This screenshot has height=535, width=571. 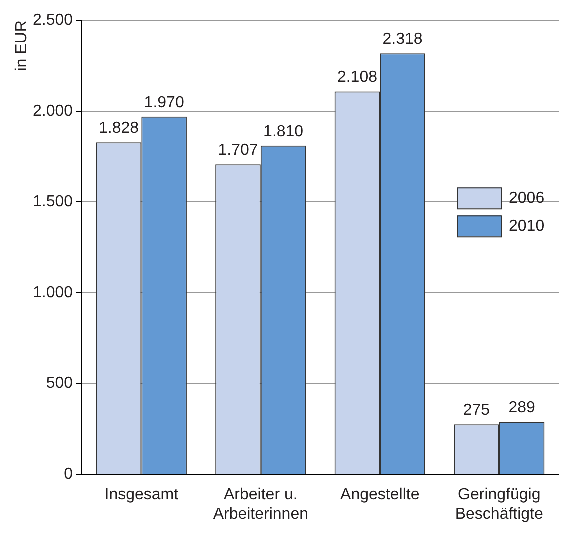 I want to click on y-tick-label: 0, so click(x=69, y=475).